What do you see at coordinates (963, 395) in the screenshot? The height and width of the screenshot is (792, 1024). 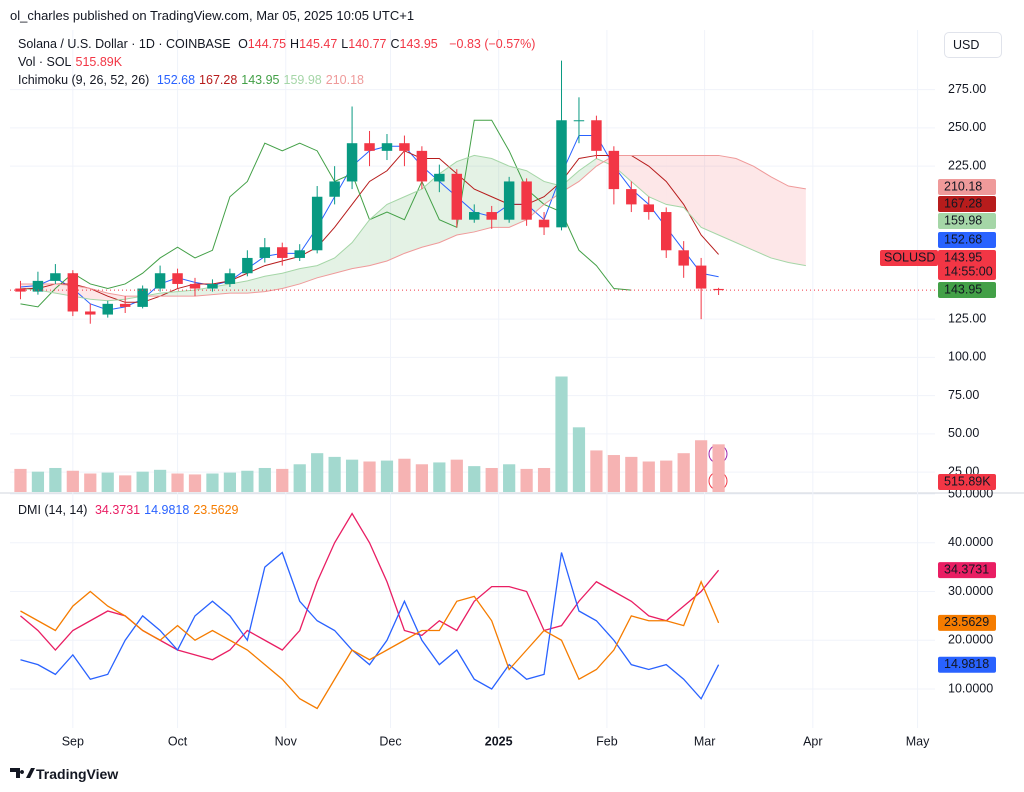 I see `y-tick-label: 75.00` at bounding box center [963, 395].